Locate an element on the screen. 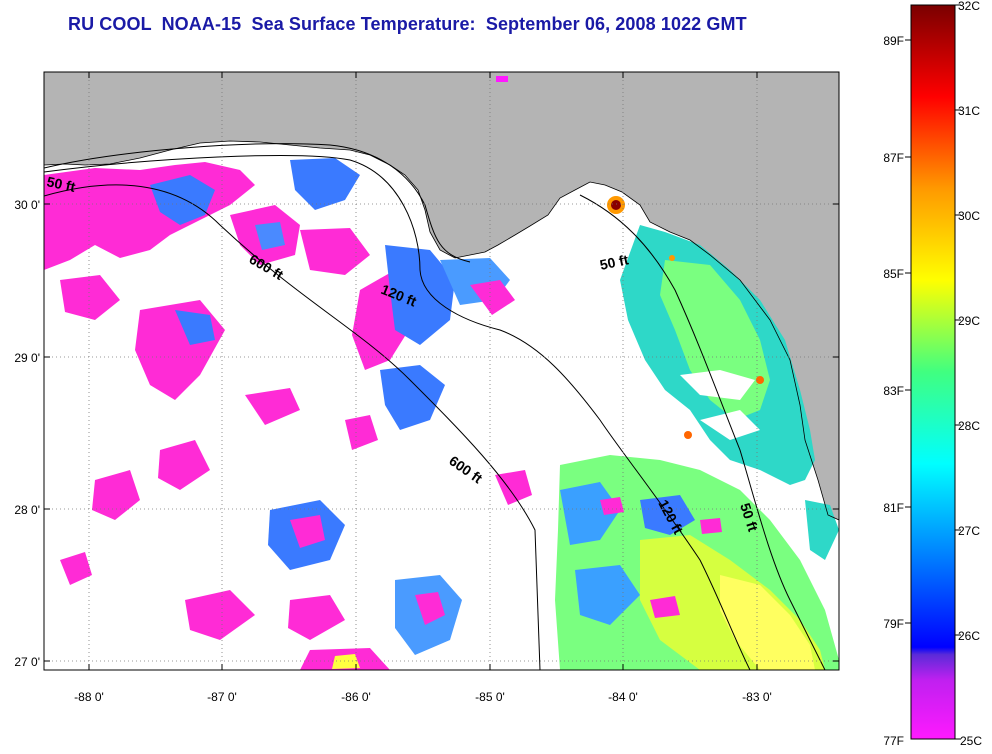 The height and width of the screenshot is (754, 992). colorbar-ticks is located at coordinates (933, 372).